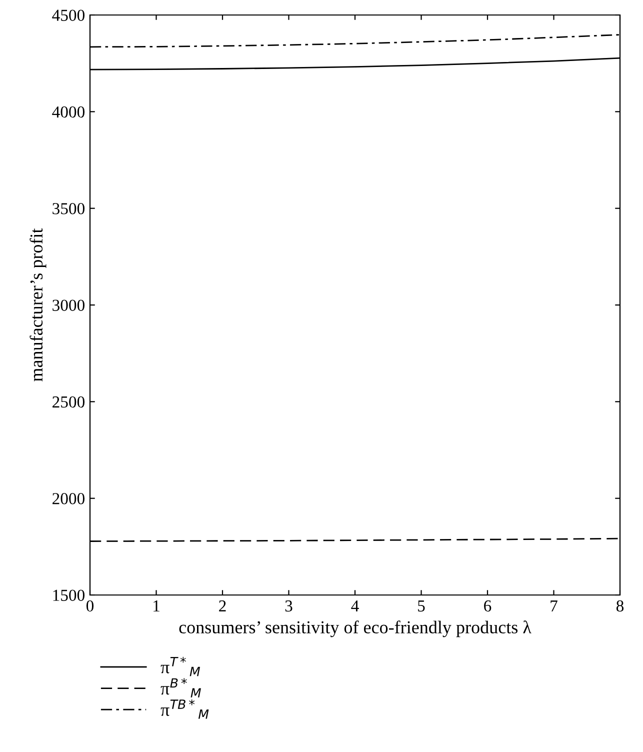 This screenshot has height=752, width=643. I want to click on y-tick-label: 4000, so click(68, 112).